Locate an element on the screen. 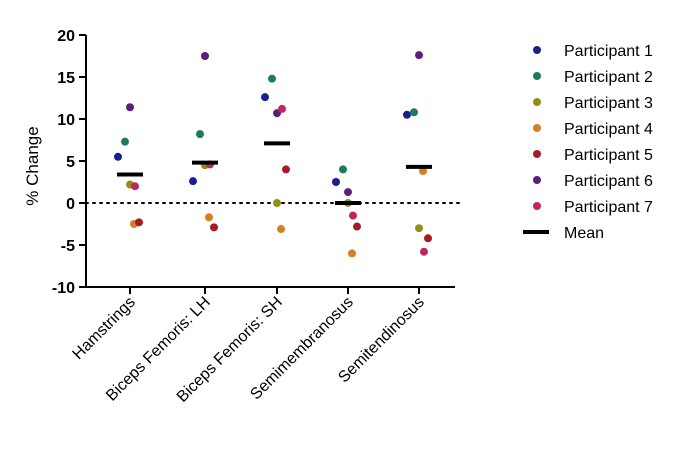  y-tick-label: 15 is located at coordinates (66, 78).